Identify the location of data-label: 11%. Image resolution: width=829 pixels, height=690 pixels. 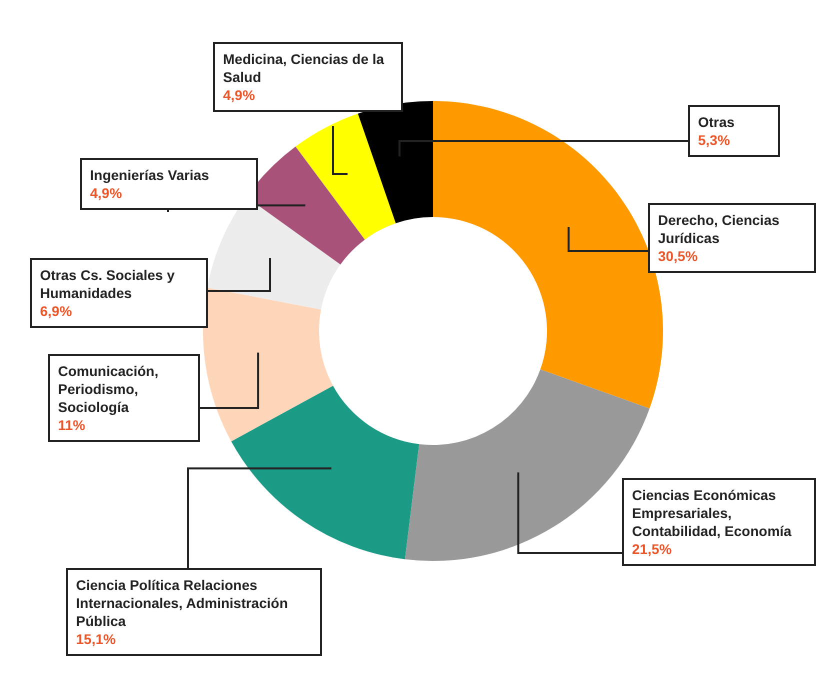
(72, 425).